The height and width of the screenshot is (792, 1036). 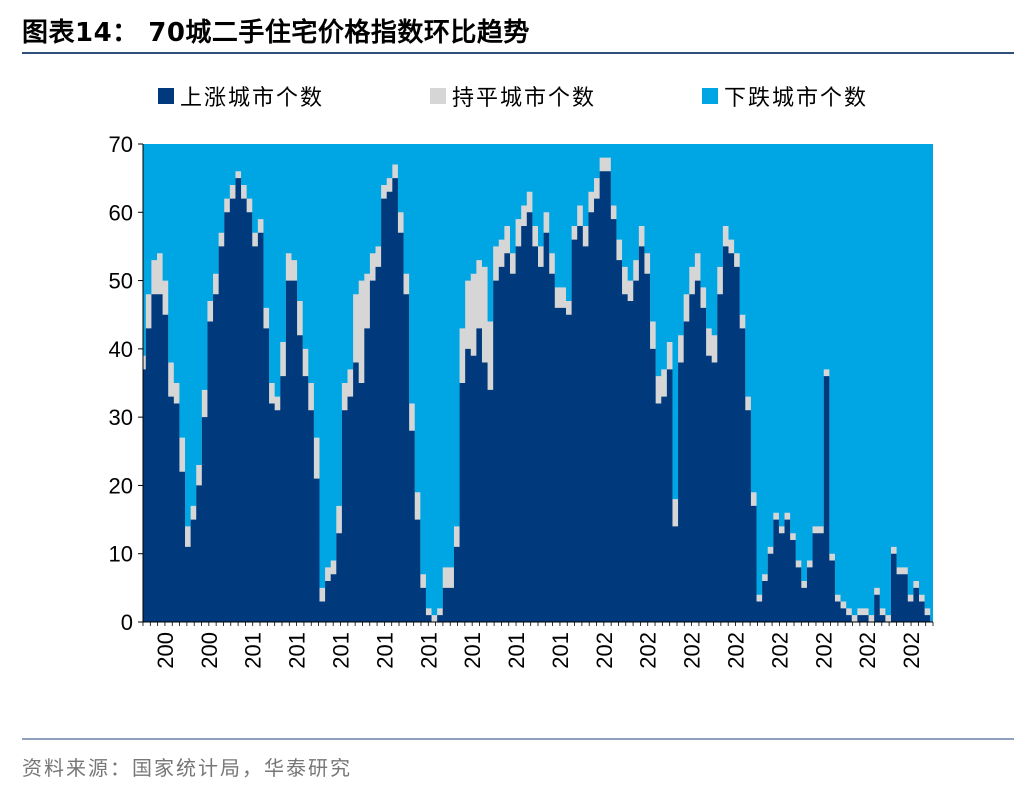 What do you see at coordinates (518, 53) in the screenshot?
I see `title-divider` at bounding box center [518, 53].